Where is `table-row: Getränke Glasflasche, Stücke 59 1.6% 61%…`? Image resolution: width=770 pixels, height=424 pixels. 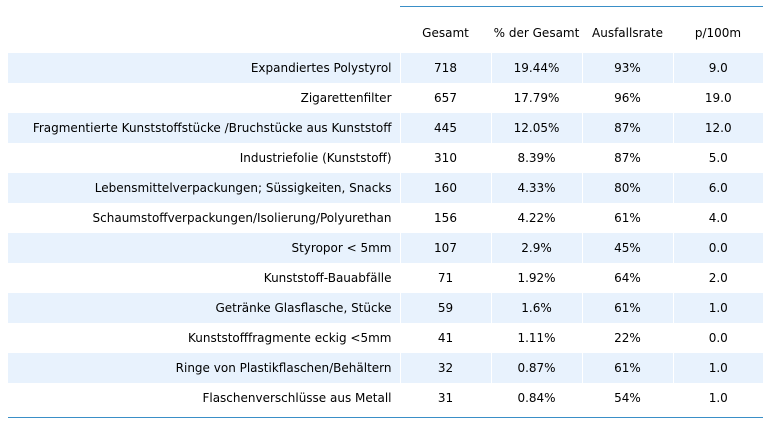
table-row: Getränke Glasflasche, Stücke 59 1.6% 61%… is located at coordinates (385, 308).